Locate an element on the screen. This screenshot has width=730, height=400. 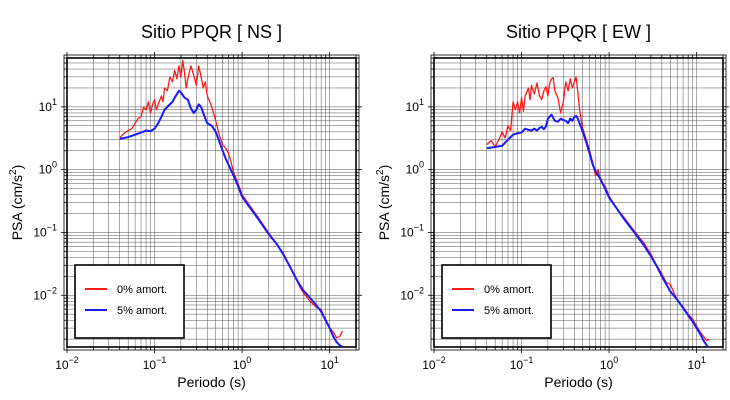
chart-title: Sitio PPQR [ EW ] is located at coordinates (578, 32).